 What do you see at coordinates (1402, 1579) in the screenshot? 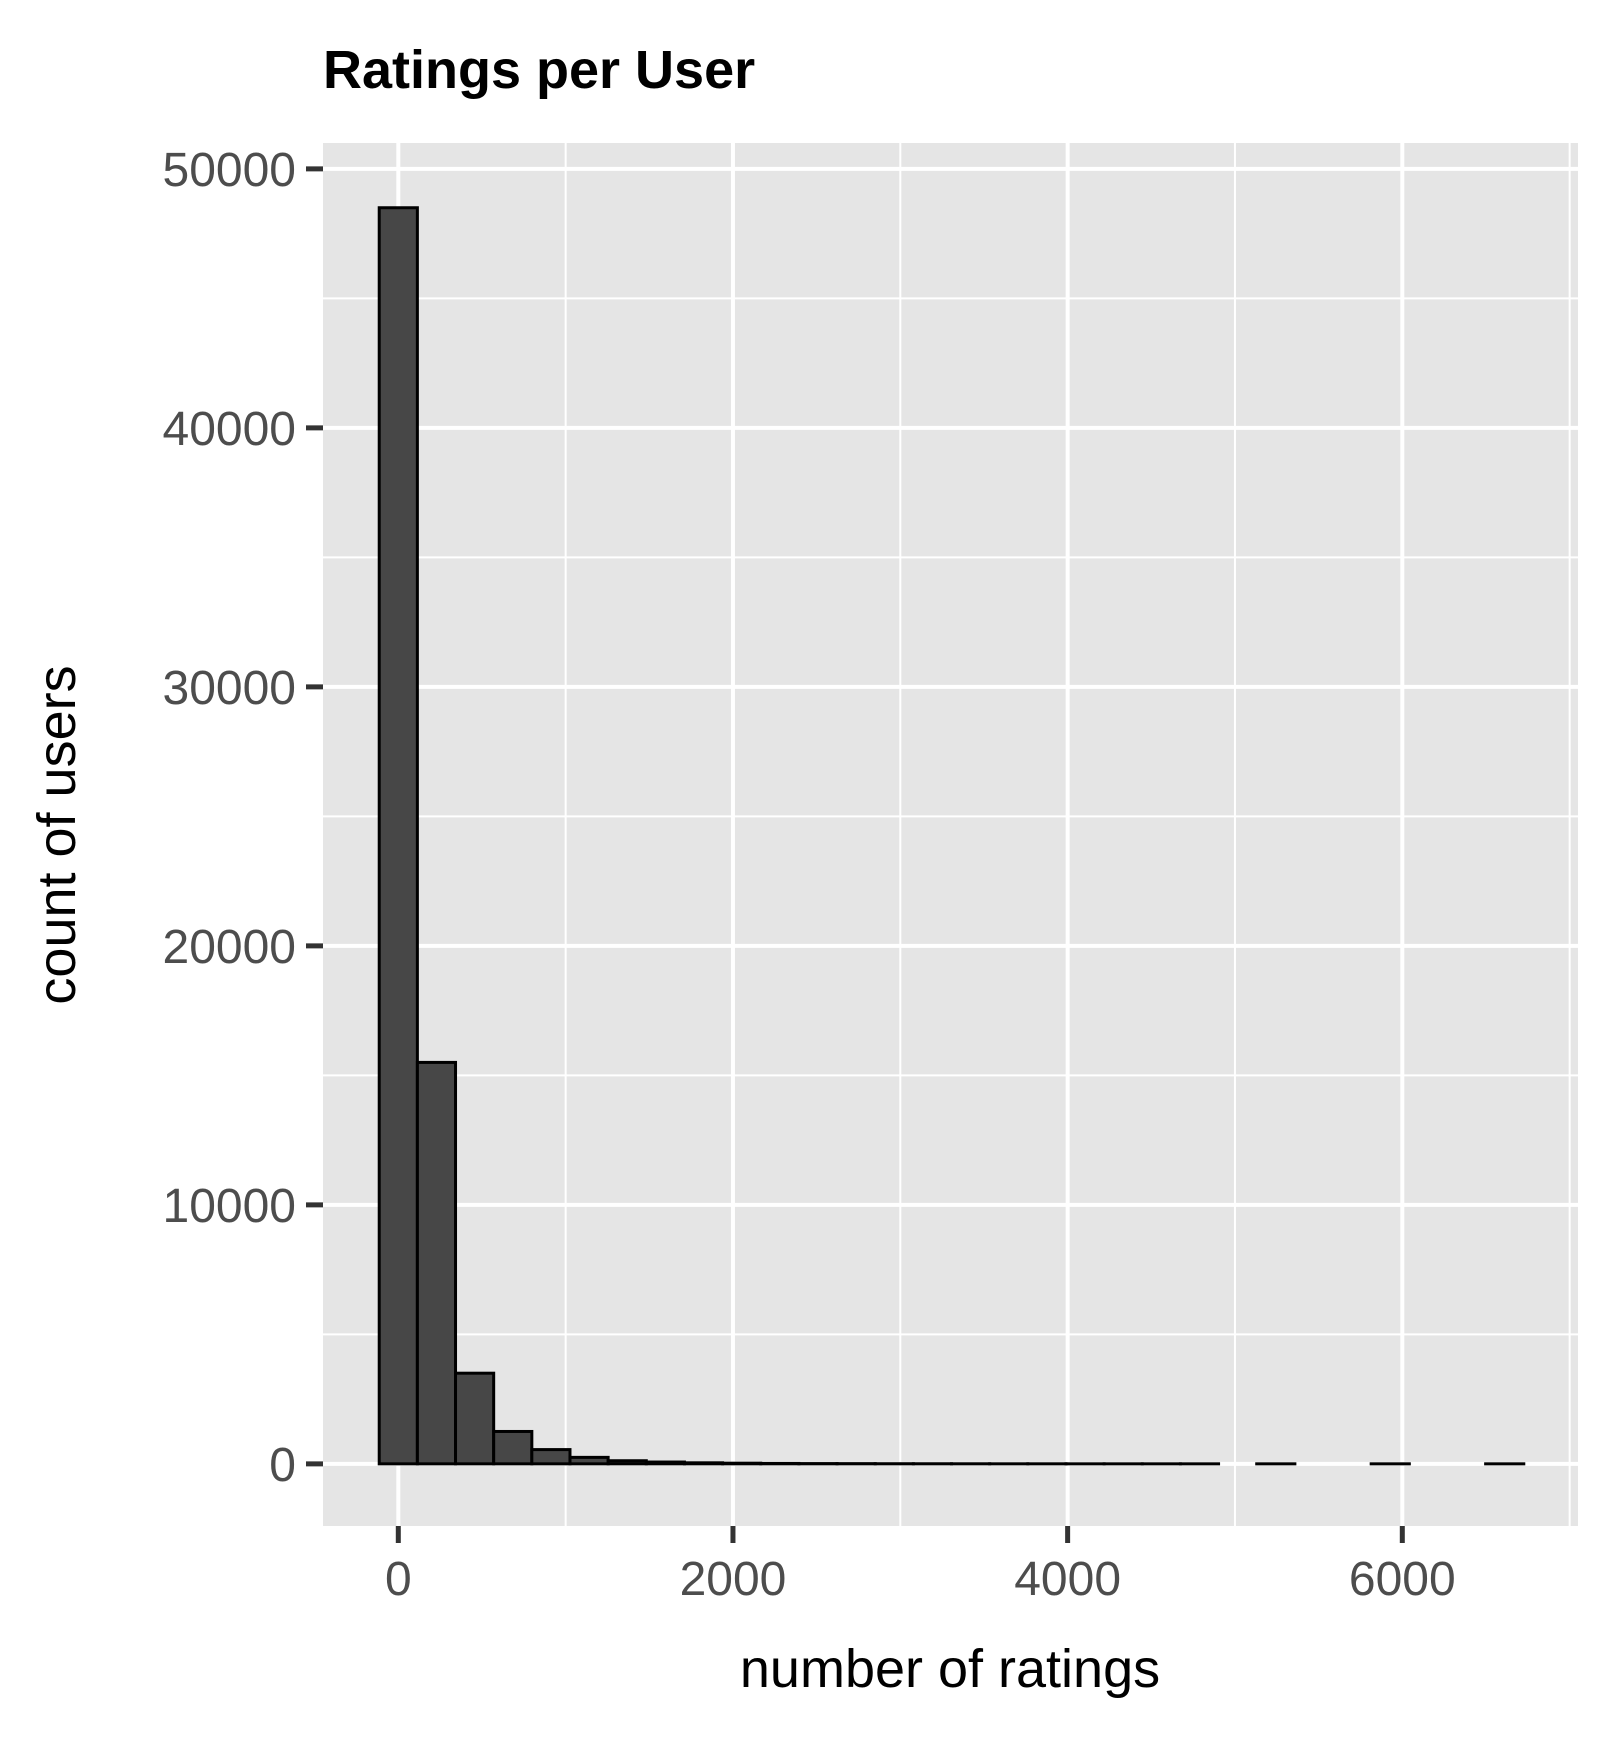
I see `x-tick-label: 6000` at bounding box center [1402, 1579].